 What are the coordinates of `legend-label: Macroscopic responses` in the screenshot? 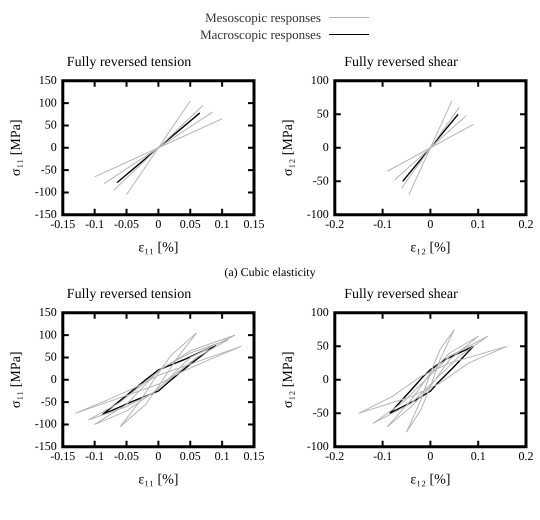 It's located at (260, 34).